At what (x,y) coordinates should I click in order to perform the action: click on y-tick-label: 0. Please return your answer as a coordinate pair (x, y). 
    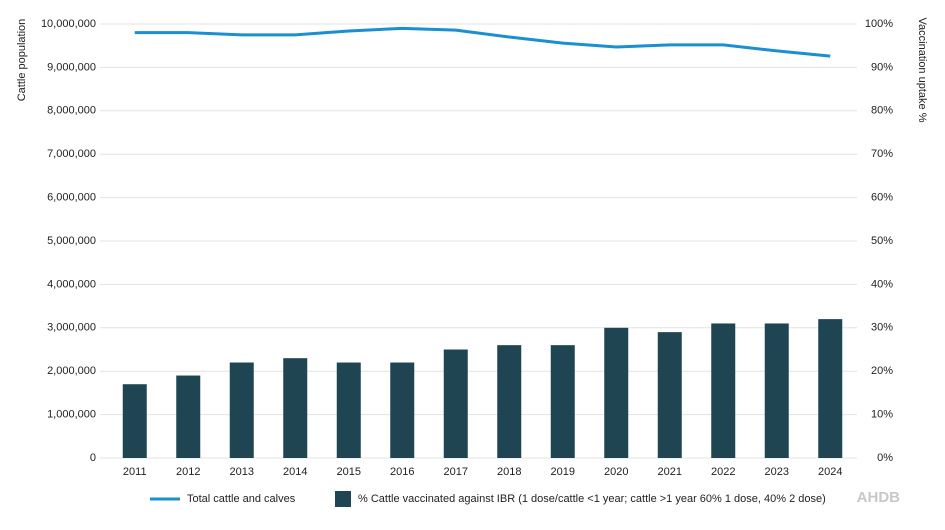
    Looking at the image, I should click on (93, 458).